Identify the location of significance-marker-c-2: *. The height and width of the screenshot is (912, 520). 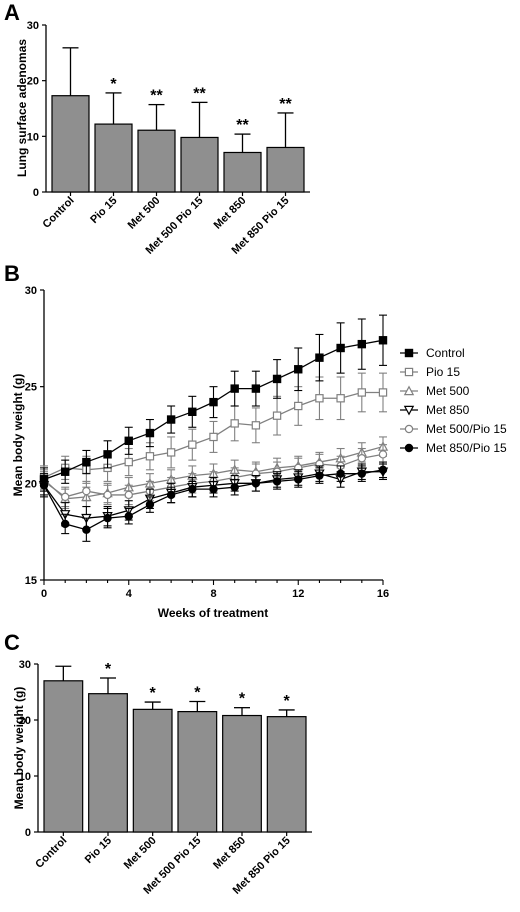
(153, 693).